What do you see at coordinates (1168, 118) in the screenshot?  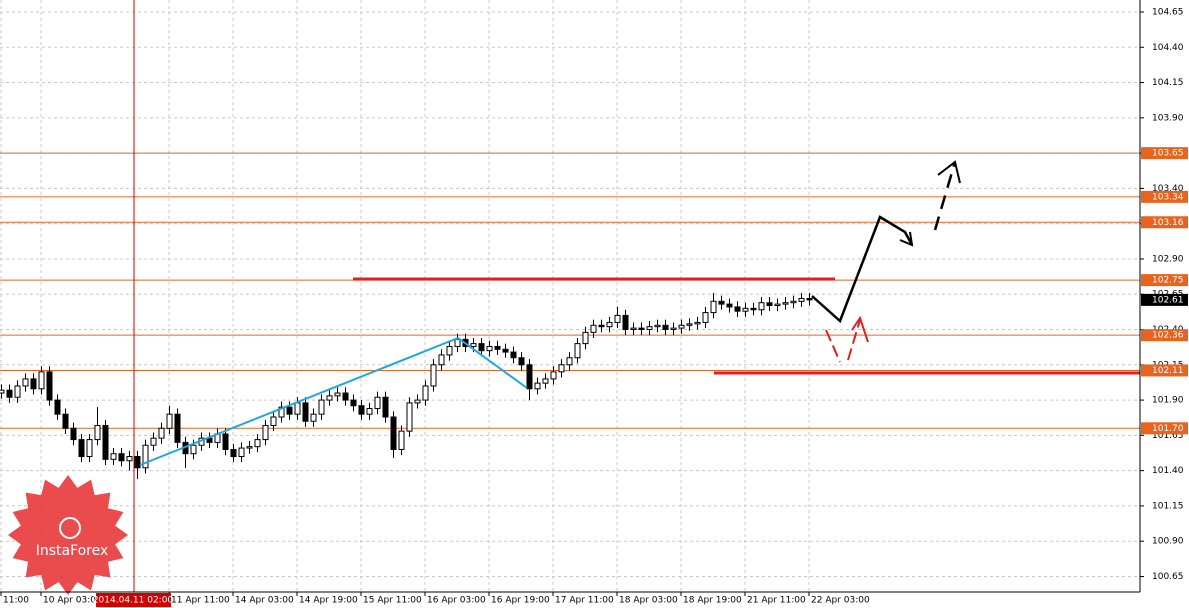 I see `y-tick-label: 103.90` at bounding box center [1168, 118].